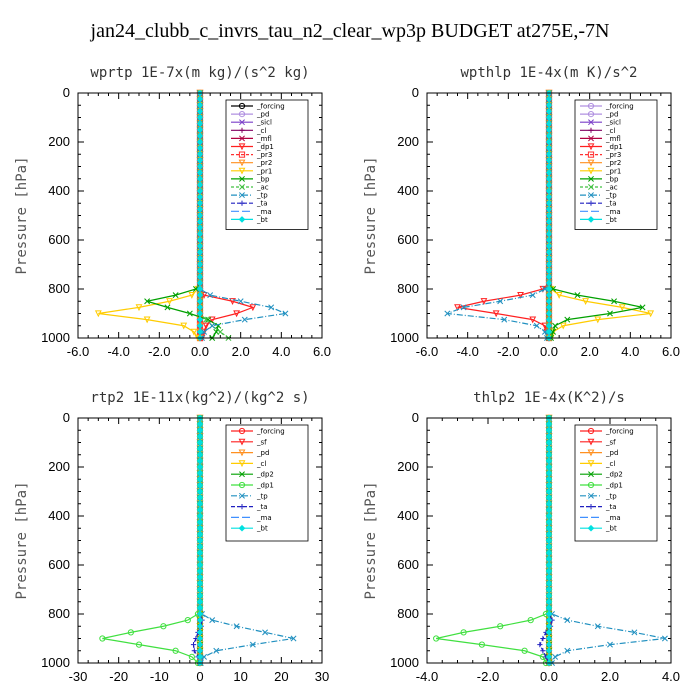 Image resolution: width=700 pixels, height=700 pixels. What do you see at coordinates (427, 676) in the screenshot?
I see `x-tick-label: -4.0` at bounding box center [427, 676].